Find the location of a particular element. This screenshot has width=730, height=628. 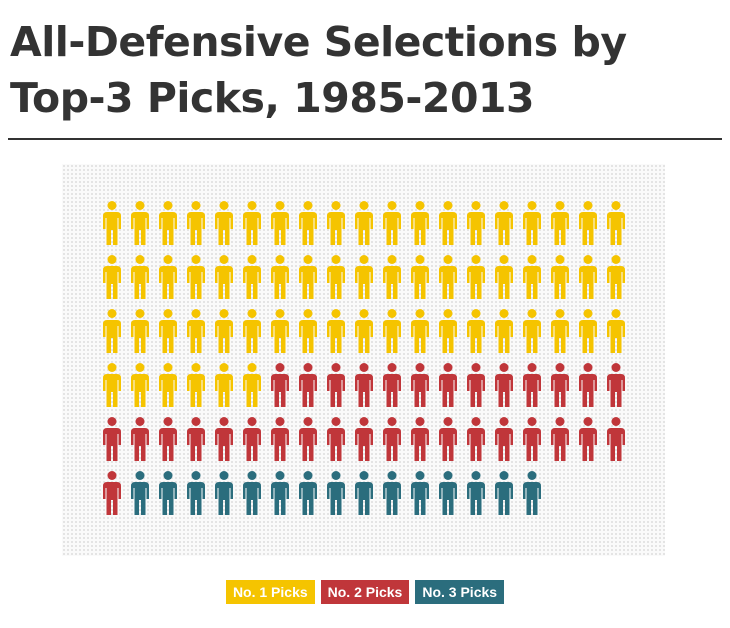

legend-item-no2: No. 2 Picks is located at coordinates (365, 592).